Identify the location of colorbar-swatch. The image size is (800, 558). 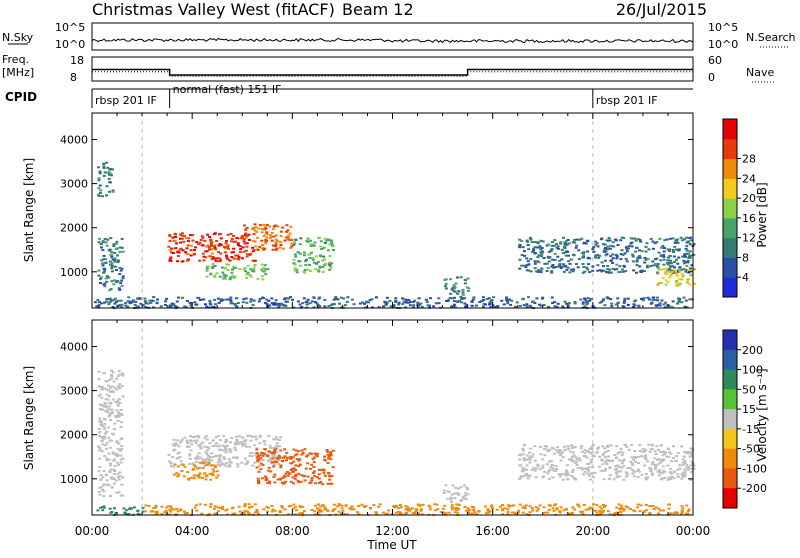
(730, 498).